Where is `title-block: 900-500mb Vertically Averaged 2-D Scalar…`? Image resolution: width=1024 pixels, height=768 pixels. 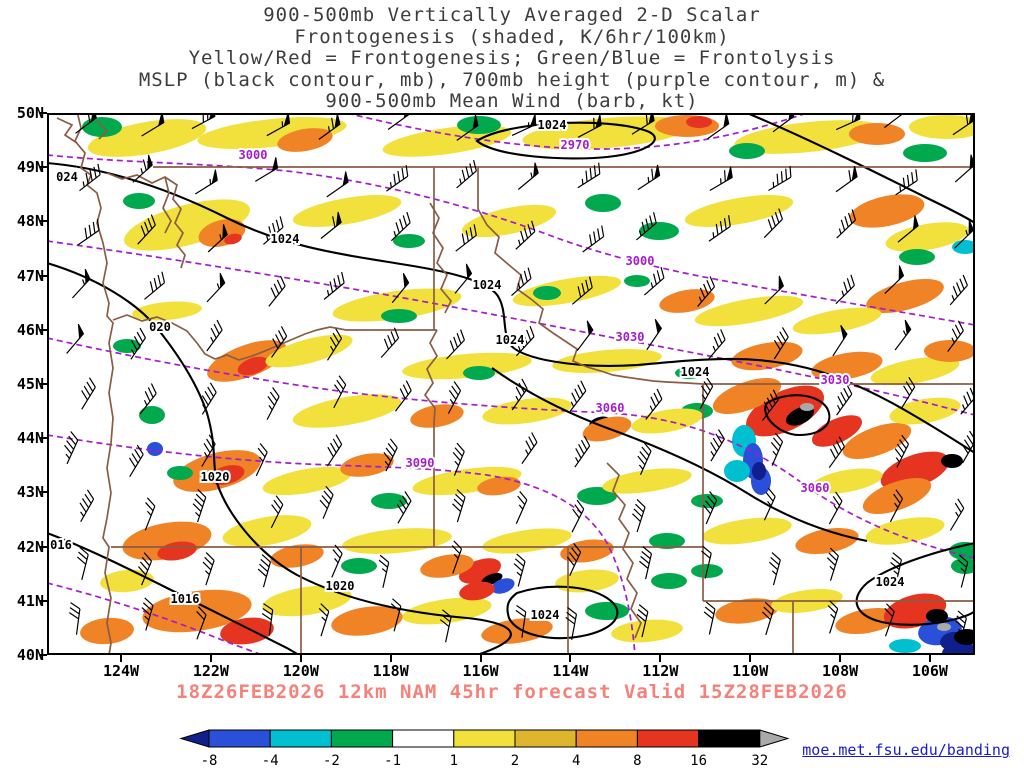 title-block: 900-500mb Vertically Averaged 2-D Scalar… is located at coordinates (512, 58).